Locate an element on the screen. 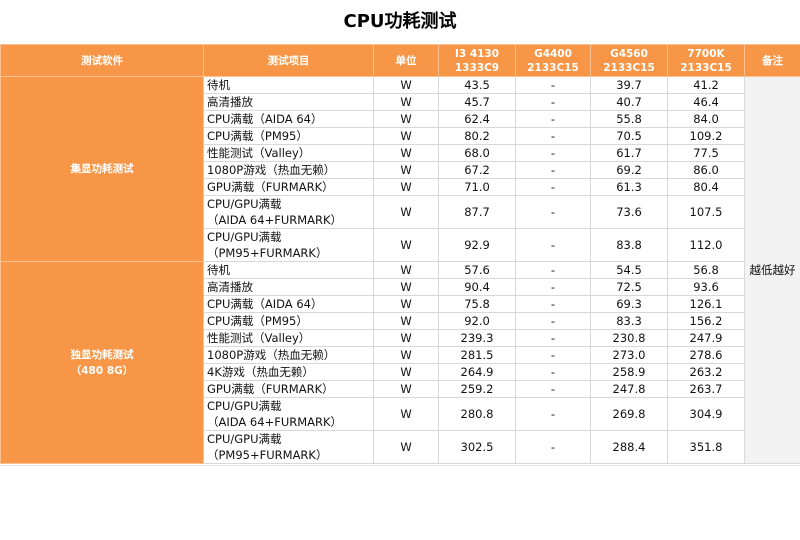 This screenshot has height=540, width=800. value-cell: 83.8 is located at coordinates (629, 245).